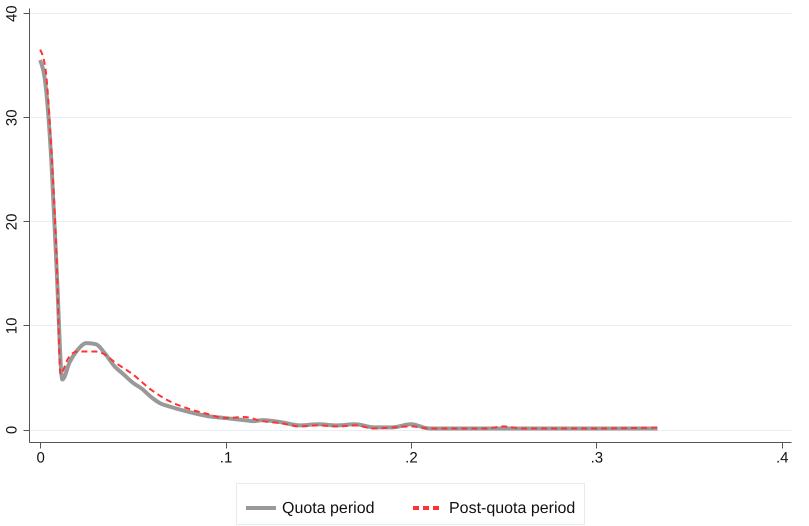 This screenshot has height=526, width=809. Describe the element at coordinates (226, 458) in the screenshot. I see `x-tick-label: .1` at that location.